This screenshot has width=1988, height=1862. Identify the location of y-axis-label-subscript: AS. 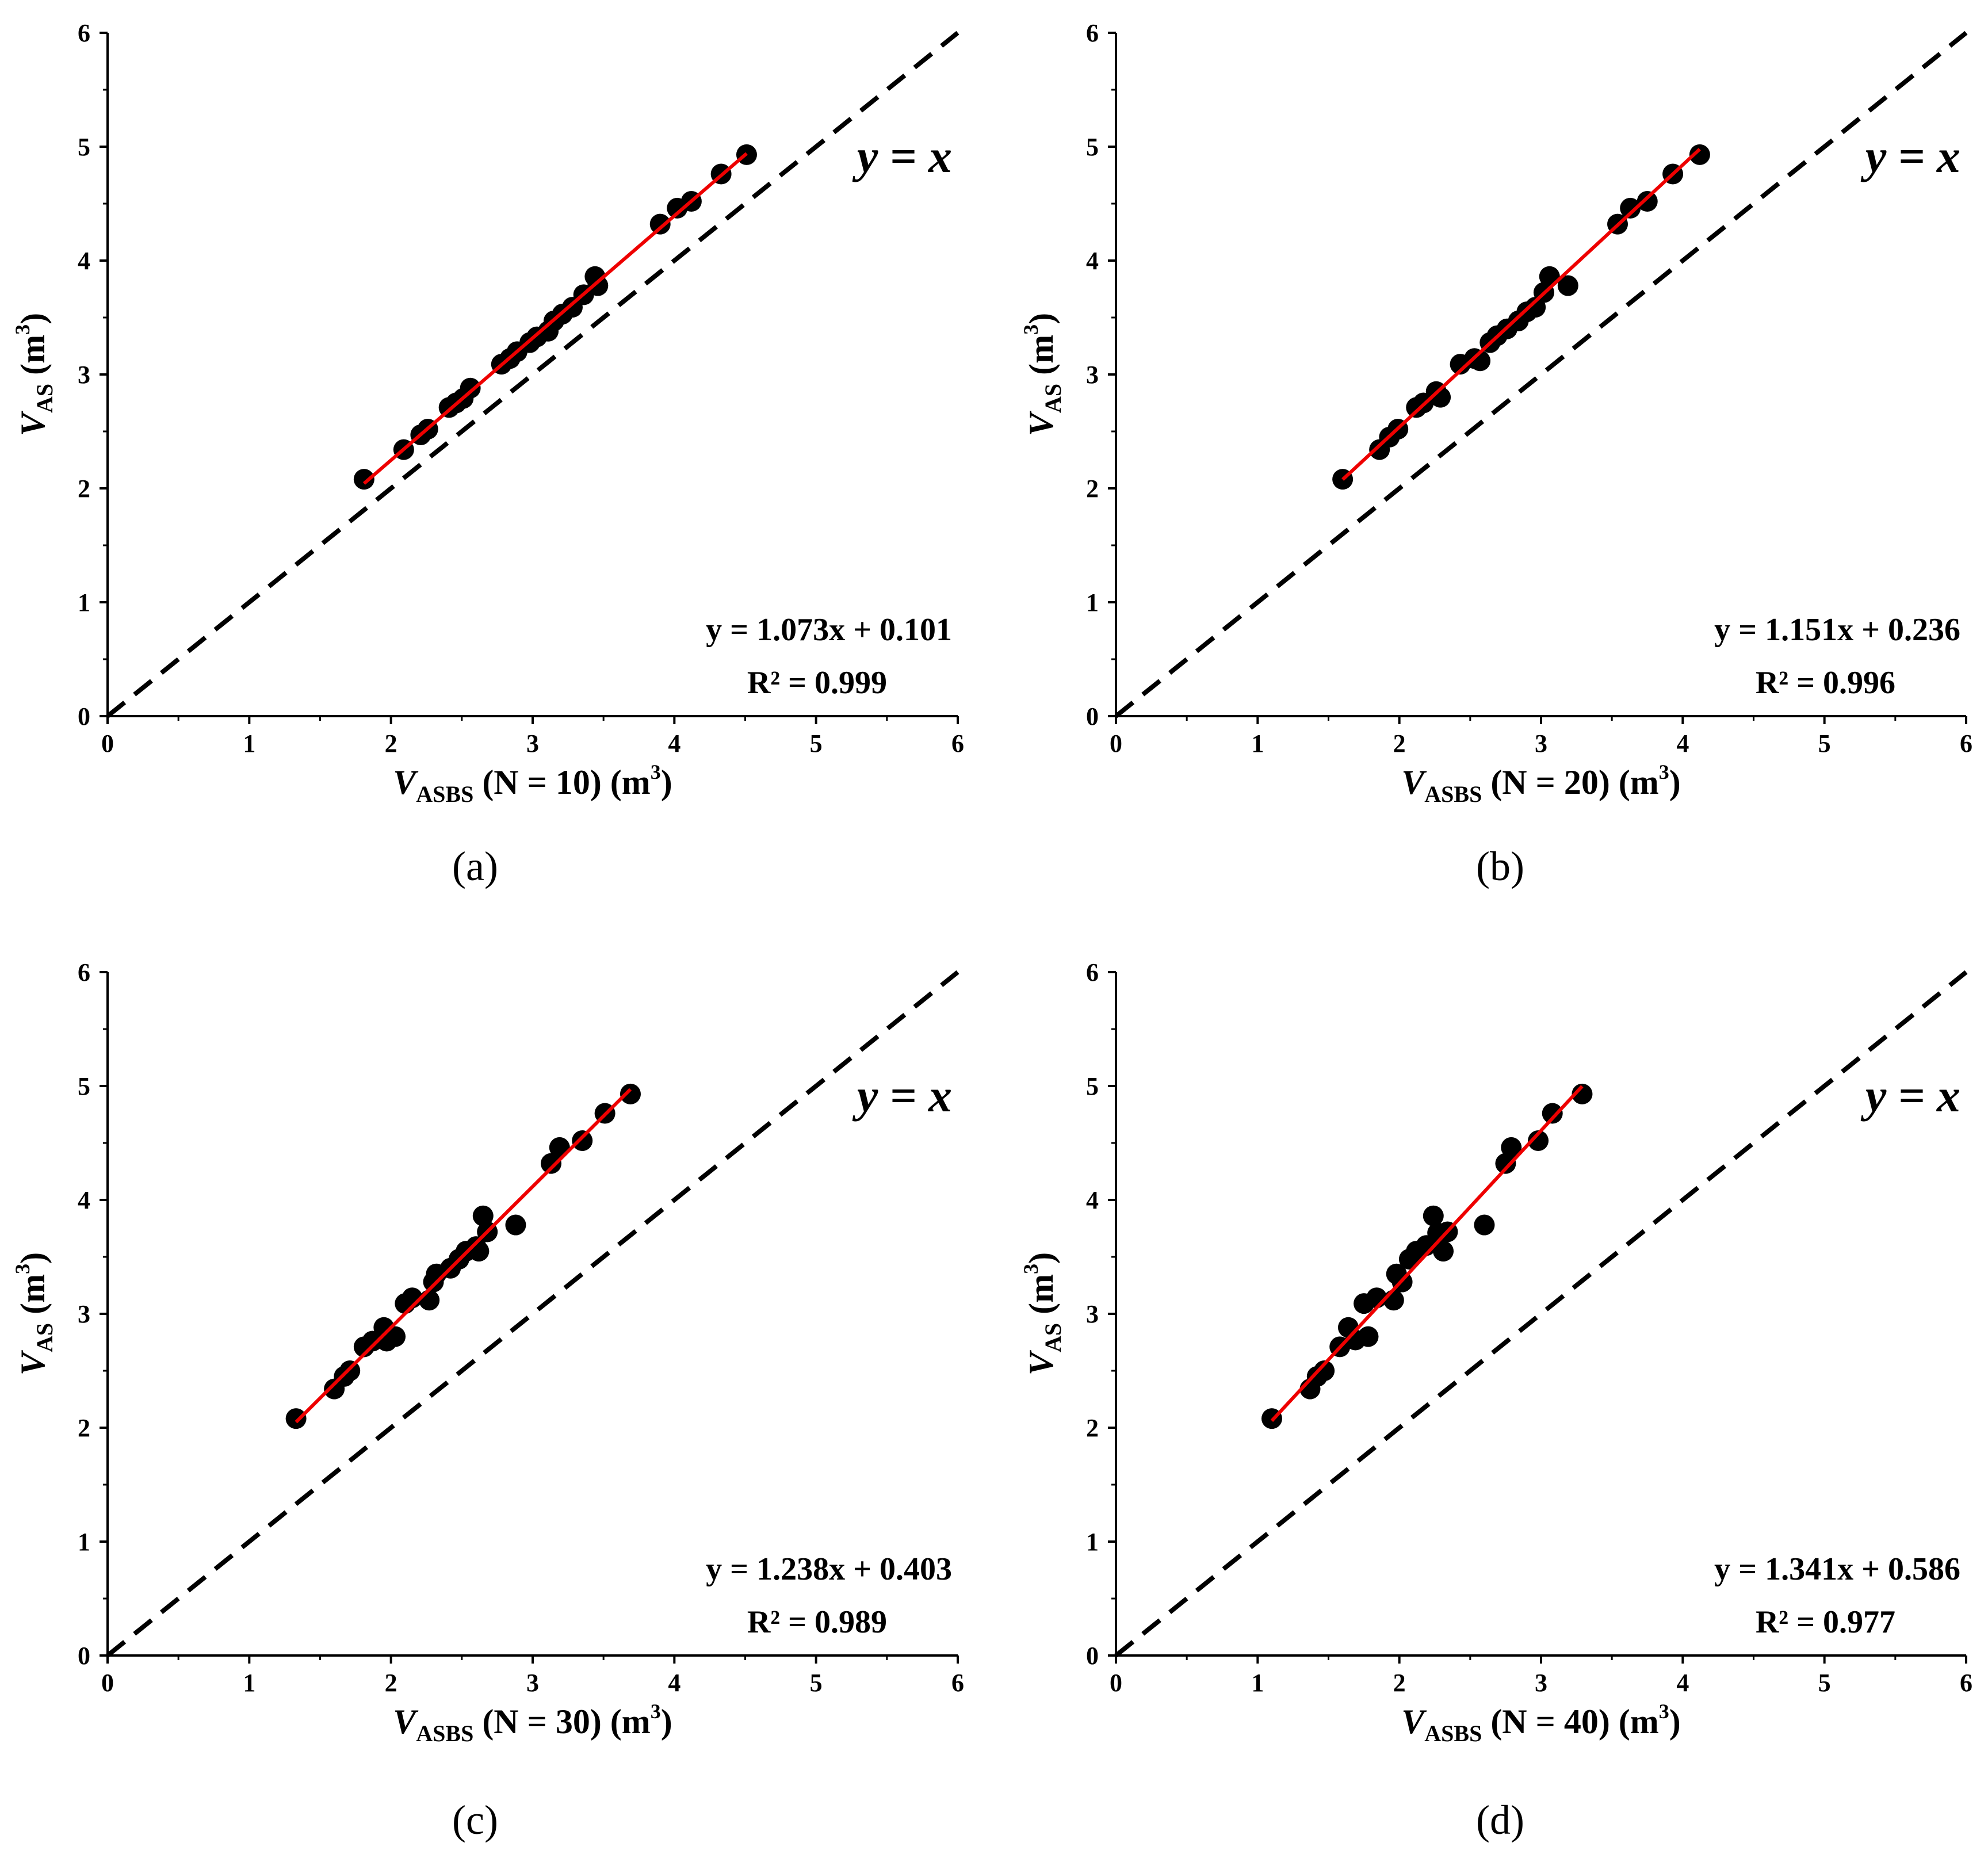
(1053, 1337).